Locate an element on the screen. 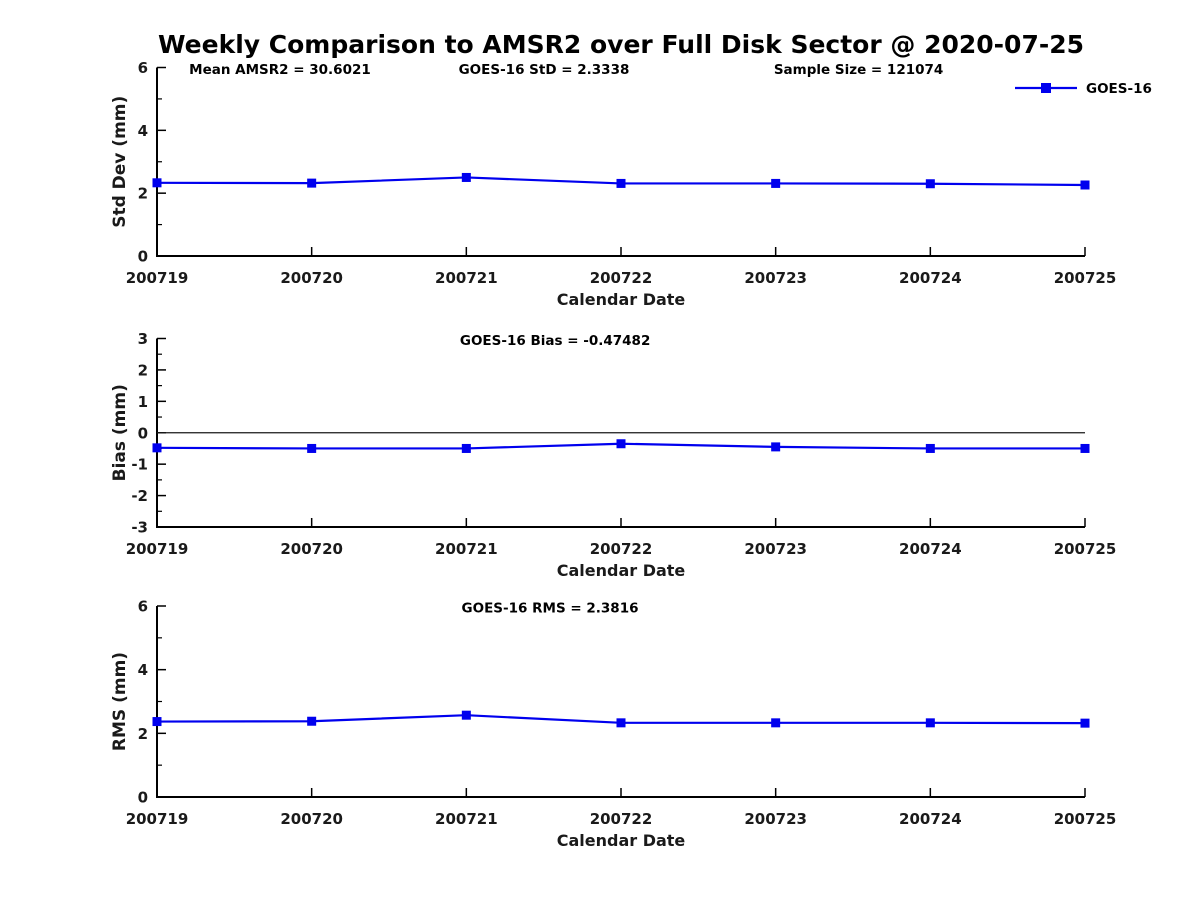 The height and width of the screenshot is (900, 1200). annotation: Sample Size = 121074 is located at coordinates (858, 70).